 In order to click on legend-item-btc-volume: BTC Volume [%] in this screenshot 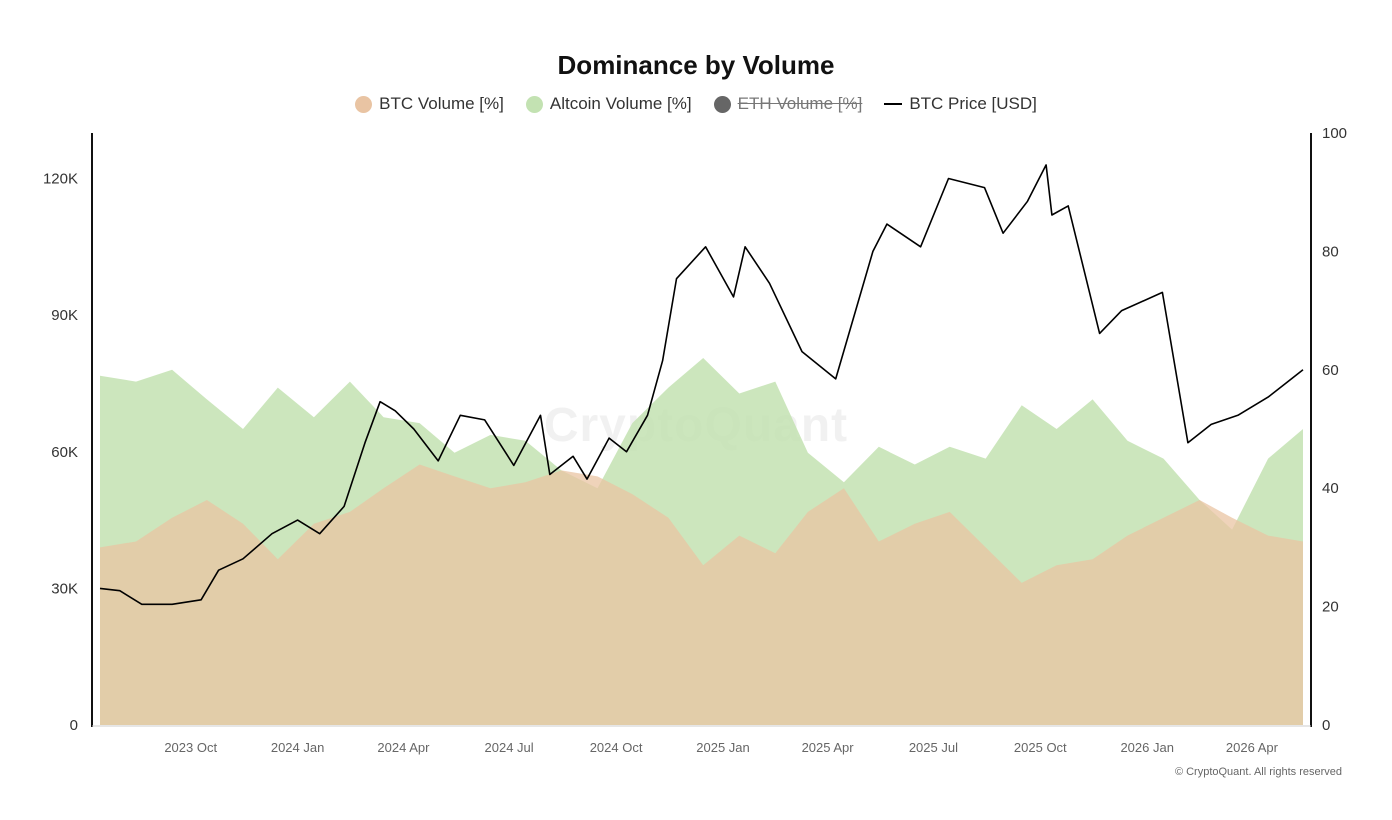, I will do `click(429, 104)`.